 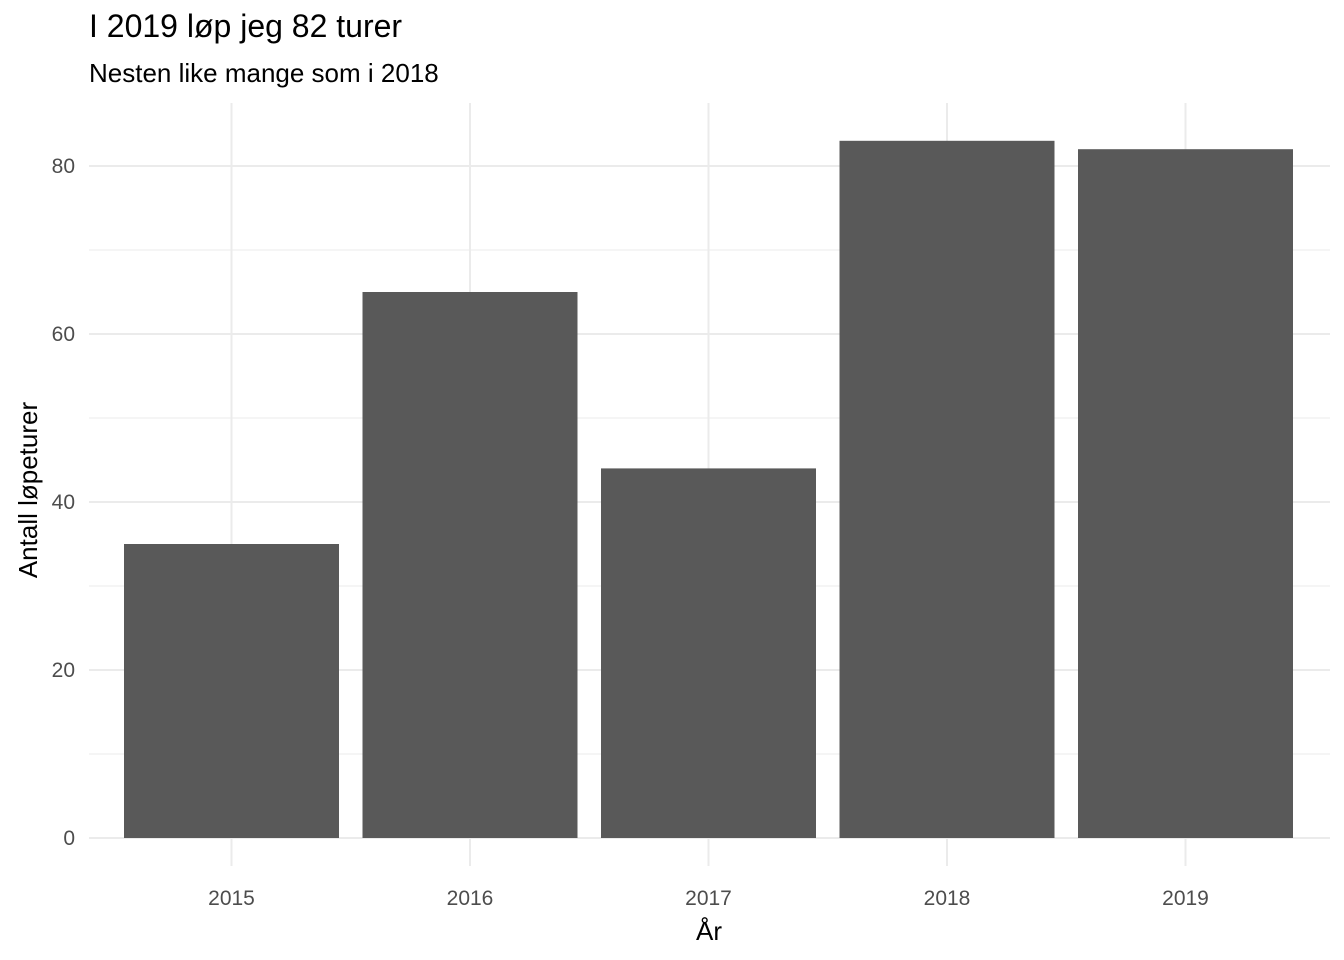 What do you see at coordinates (264, 73) in the screenshot?
I see `chart-subtitle: Nesten like mange som i 2018` at bounding box center [264, 73].